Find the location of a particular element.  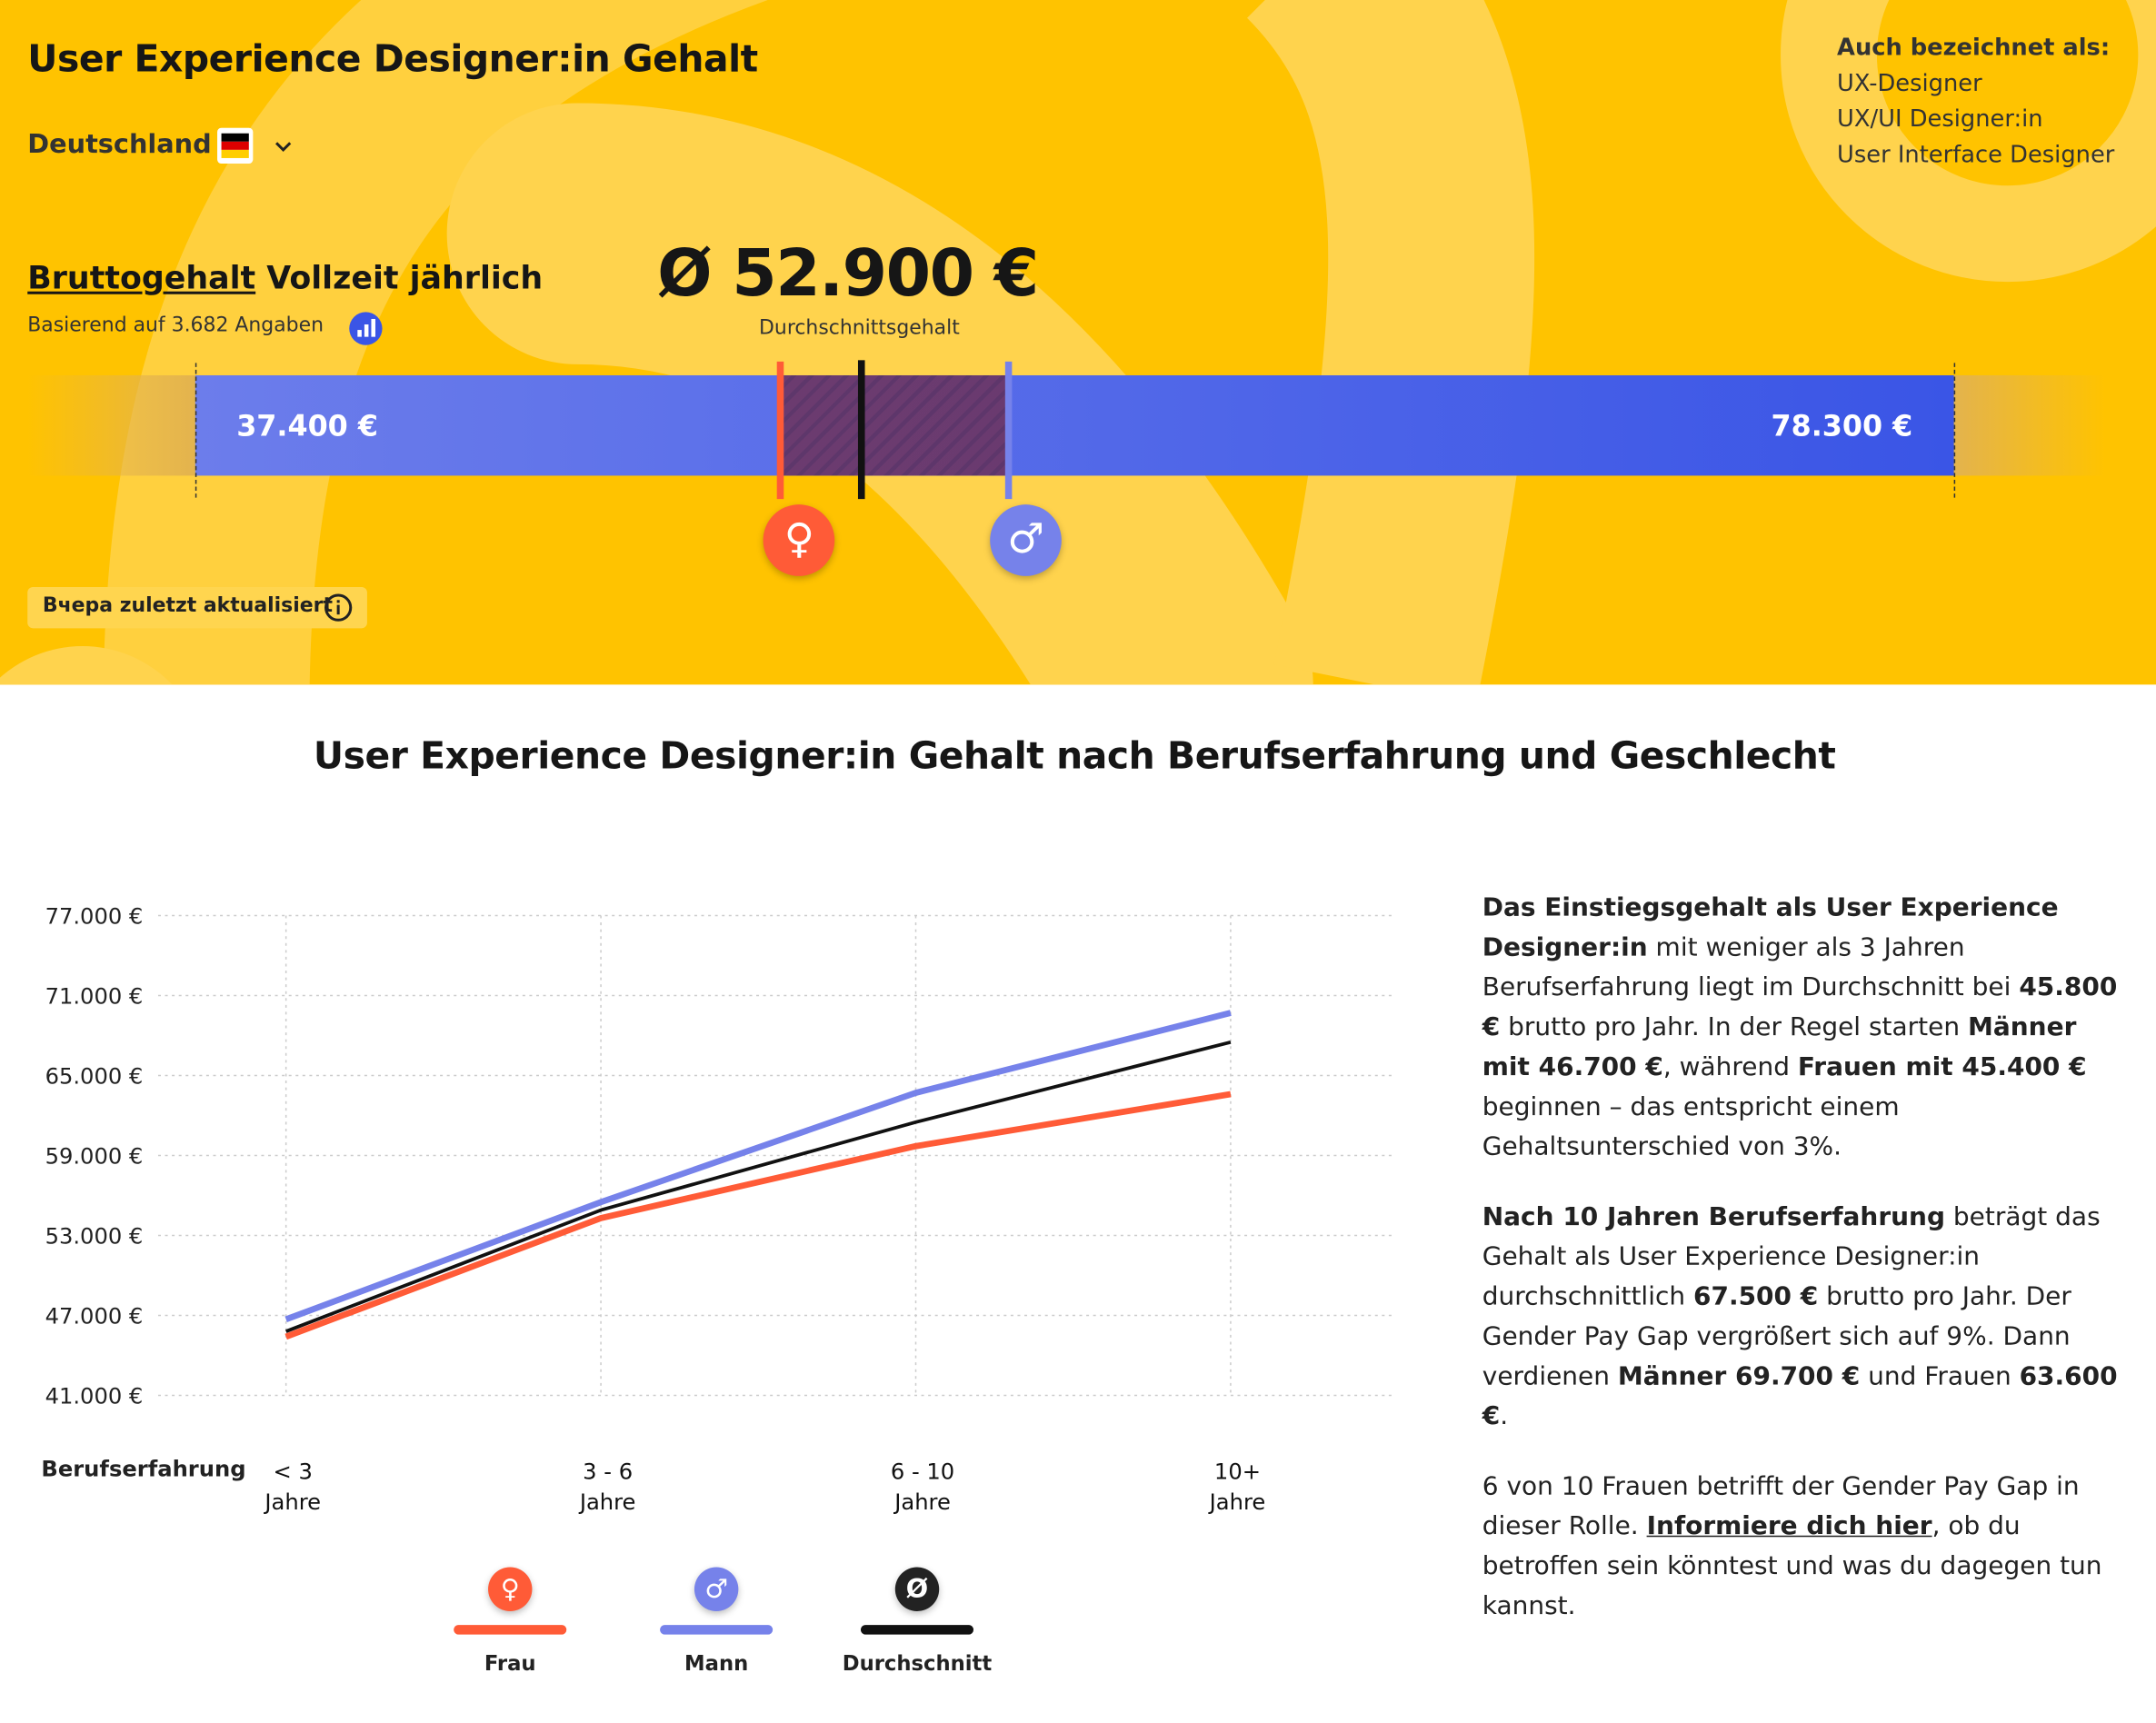

min-label: 37.400 € is located at coordinates (307, 426).